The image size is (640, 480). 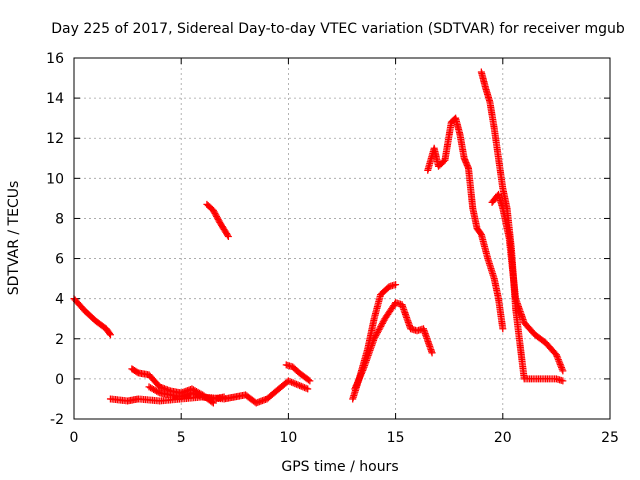 I want to click on x-tick-label: 0, so click(x=74, y=438).